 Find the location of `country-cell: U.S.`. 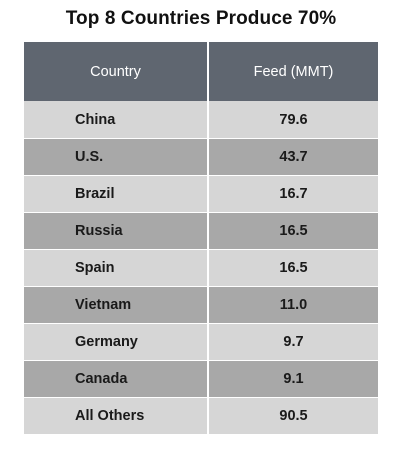

country-cell: U.S. is located at coordinates (116, 157).